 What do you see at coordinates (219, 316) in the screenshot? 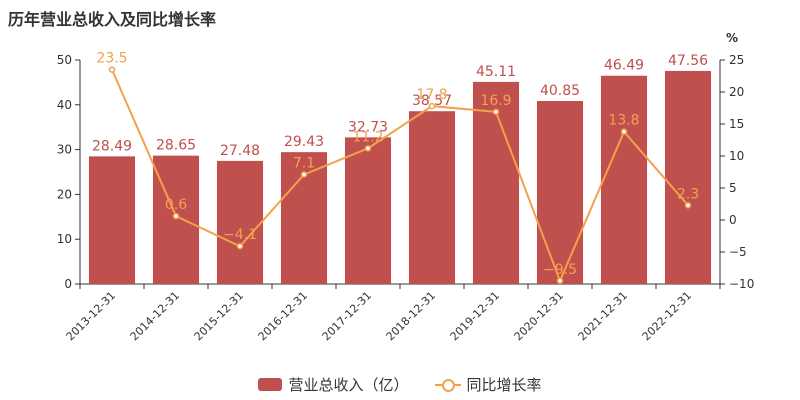
I see `x-axis-tick-label: 2015-12-31` at bounding box center [219, 316].